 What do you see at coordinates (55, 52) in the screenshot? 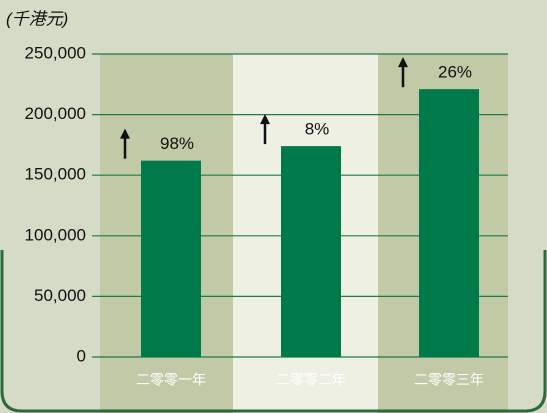
I see `y-tick-label: 250,000` at bounding box center [55, 52].